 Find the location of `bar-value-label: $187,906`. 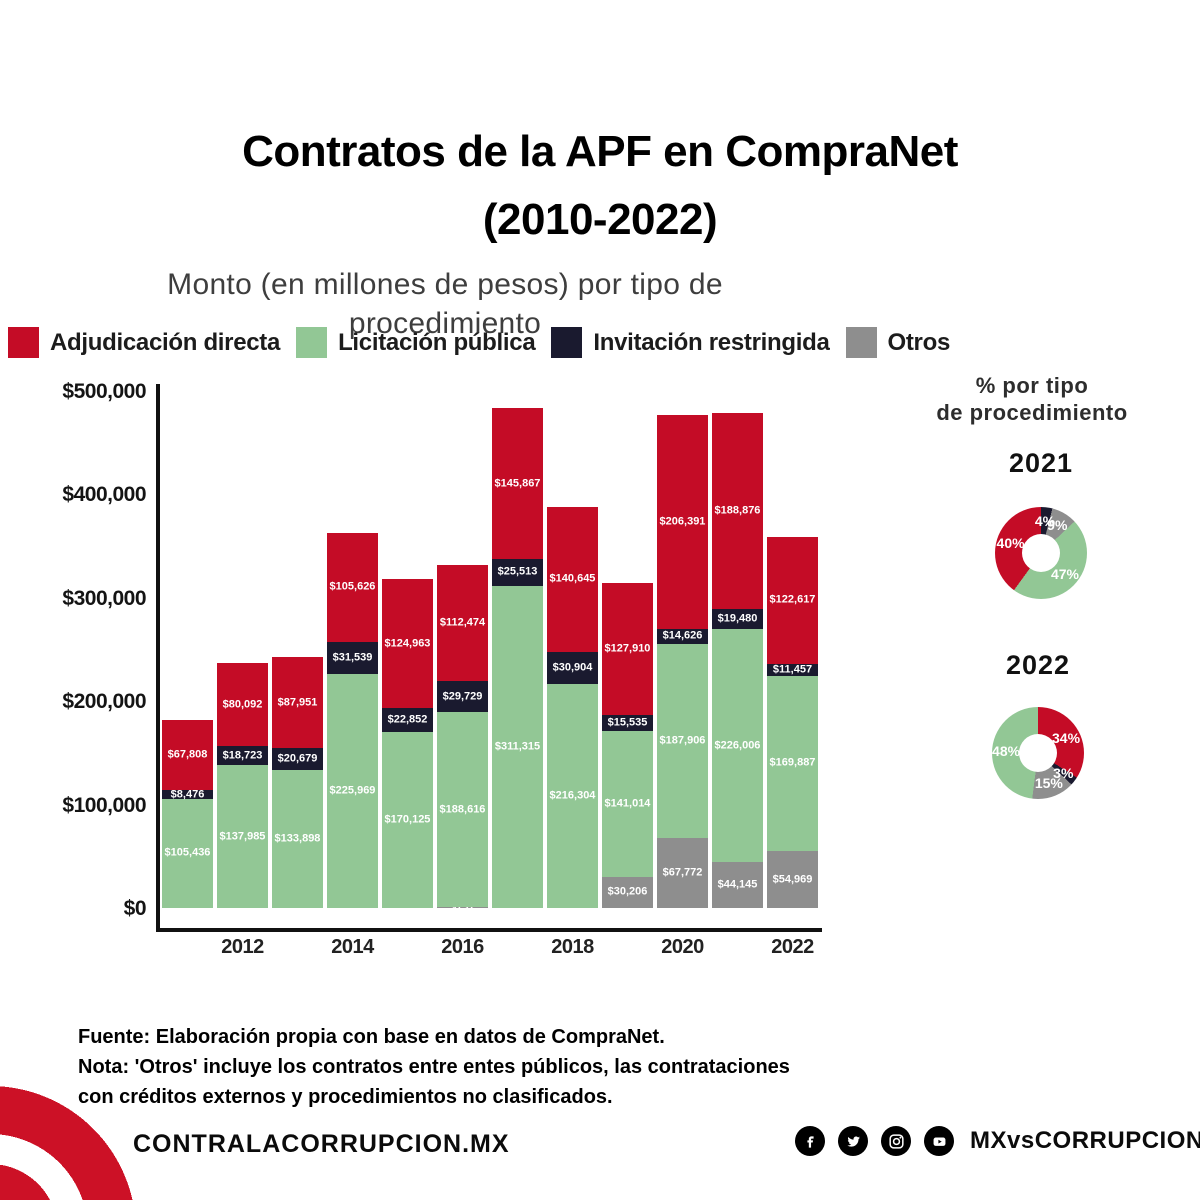

bar-value-label: $187,906 is located at coordinates (682, 740).